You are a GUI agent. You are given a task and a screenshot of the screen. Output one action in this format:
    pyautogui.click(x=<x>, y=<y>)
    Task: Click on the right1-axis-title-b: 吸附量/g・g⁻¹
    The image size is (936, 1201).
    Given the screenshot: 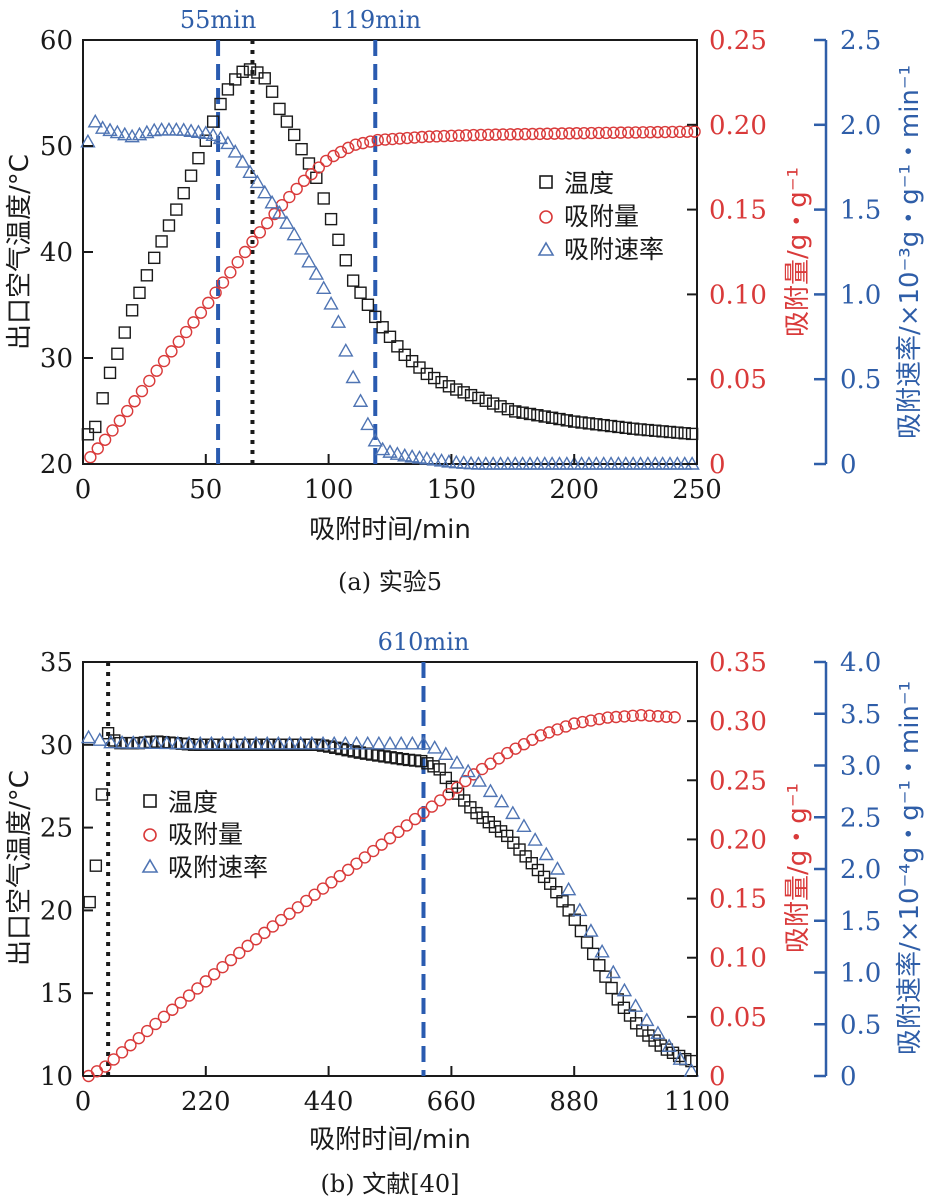 What is the action you would take?
    pyautogui.click(x=798, y=868)
    